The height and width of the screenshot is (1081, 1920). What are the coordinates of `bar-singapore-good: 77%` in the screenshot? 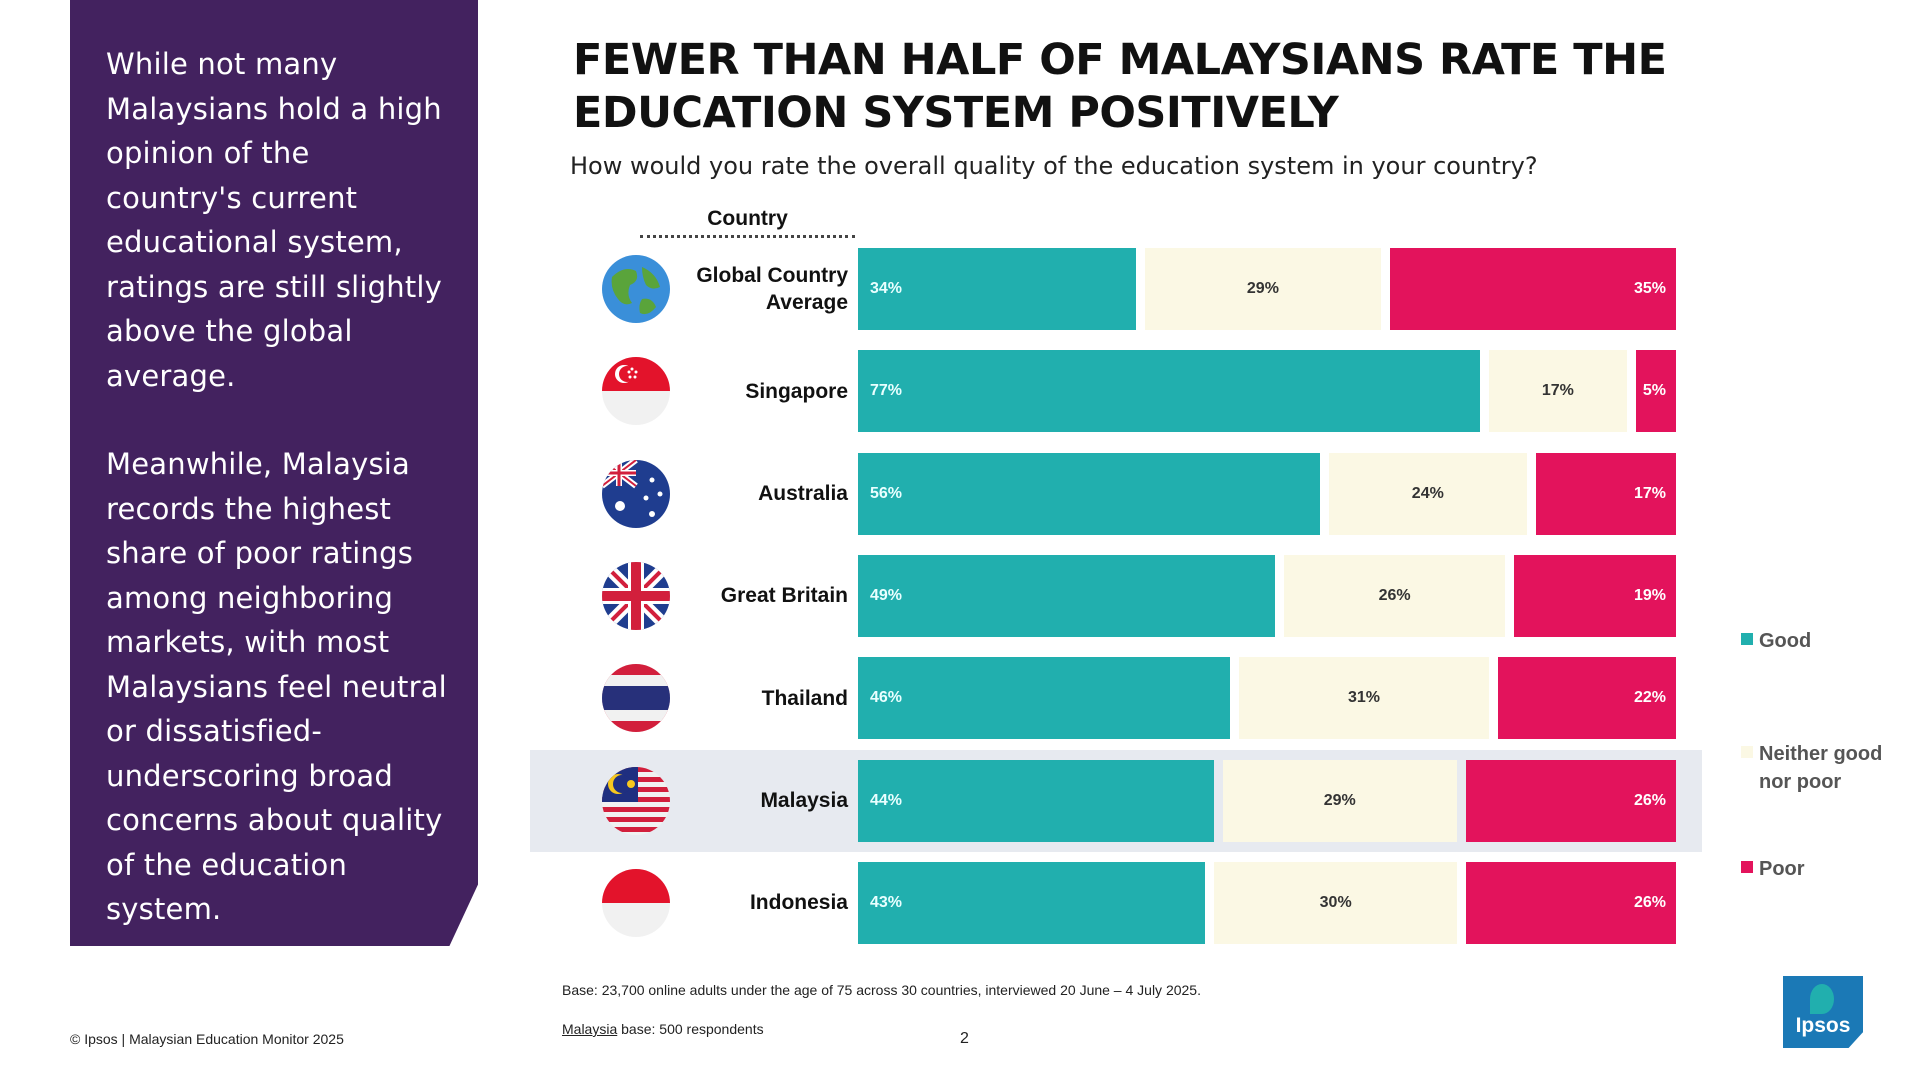 It's located at (1169, 391).